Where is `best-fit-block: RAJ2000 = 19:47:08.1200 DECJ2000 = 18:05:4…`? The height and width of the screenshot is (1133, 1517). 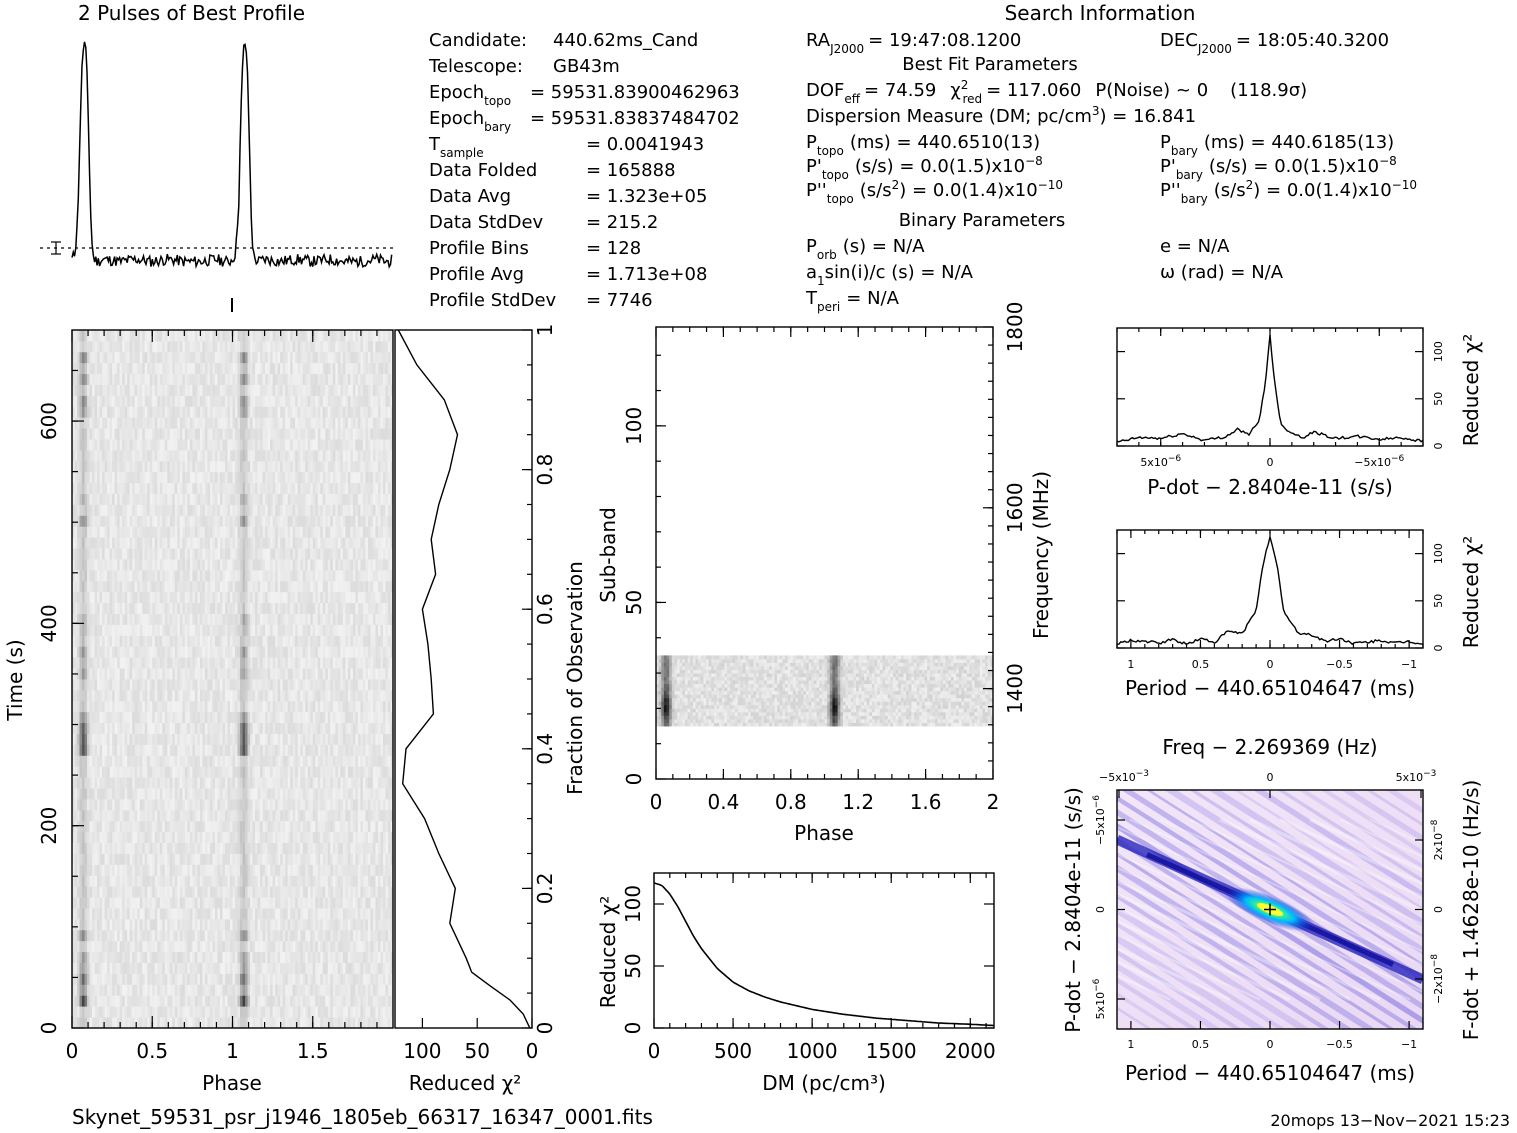 best-fit-block: RAJ2000 = 19:47:08.1200 DECJ2000 = 18:05:4… is located at coordinates (1111, 172).